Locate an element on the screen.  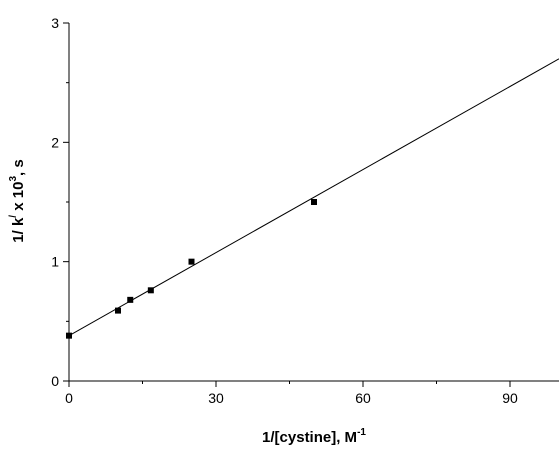
y-axis-title-sup1: / is located at coordinates (13, 216).